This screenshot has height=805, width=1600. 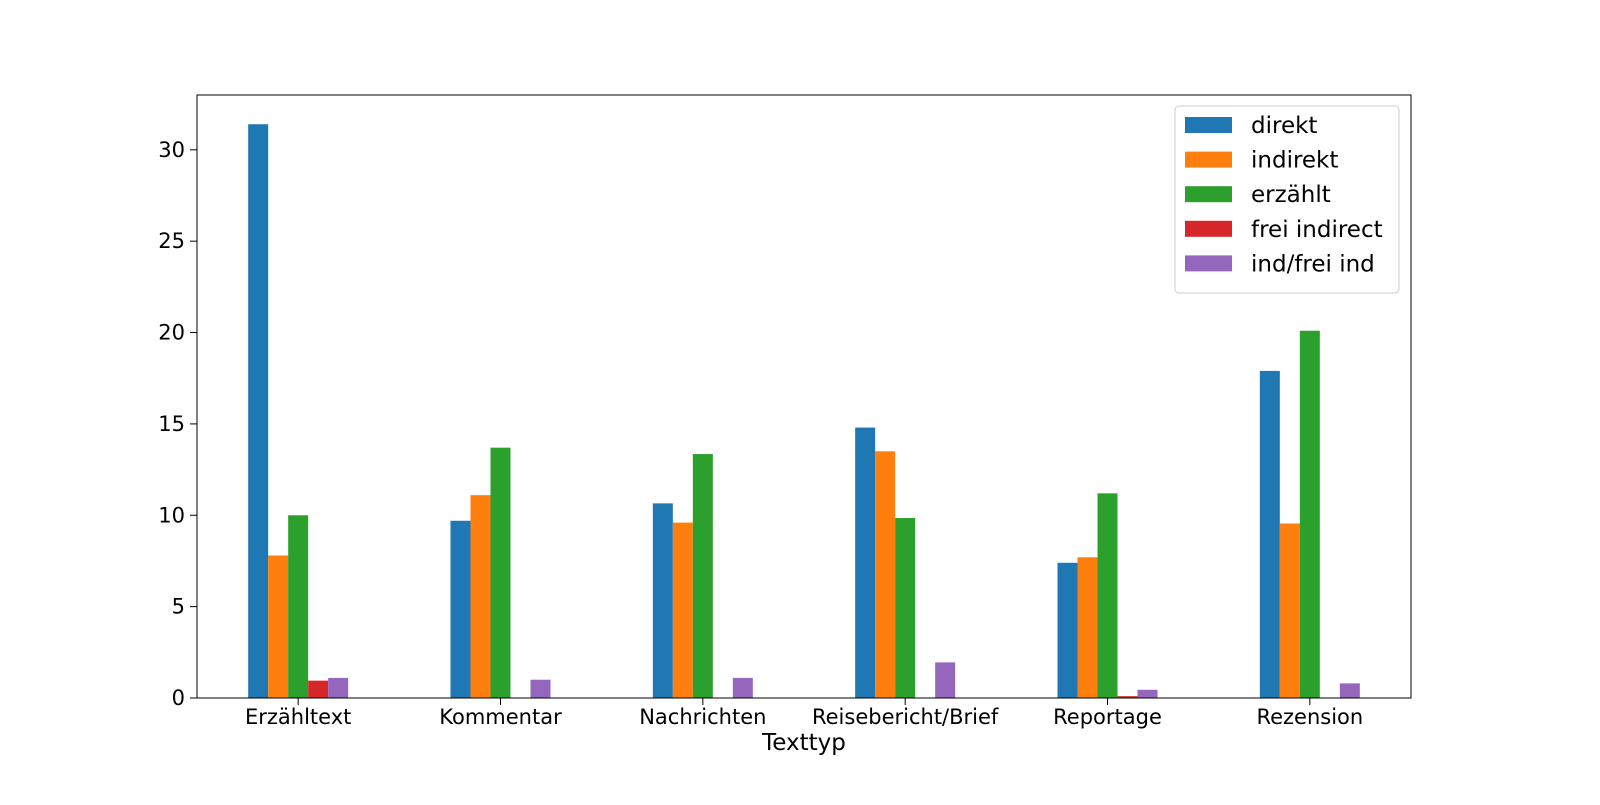 I want to click on legend-label: ind/frei ind, so click(x=1313, y=264).